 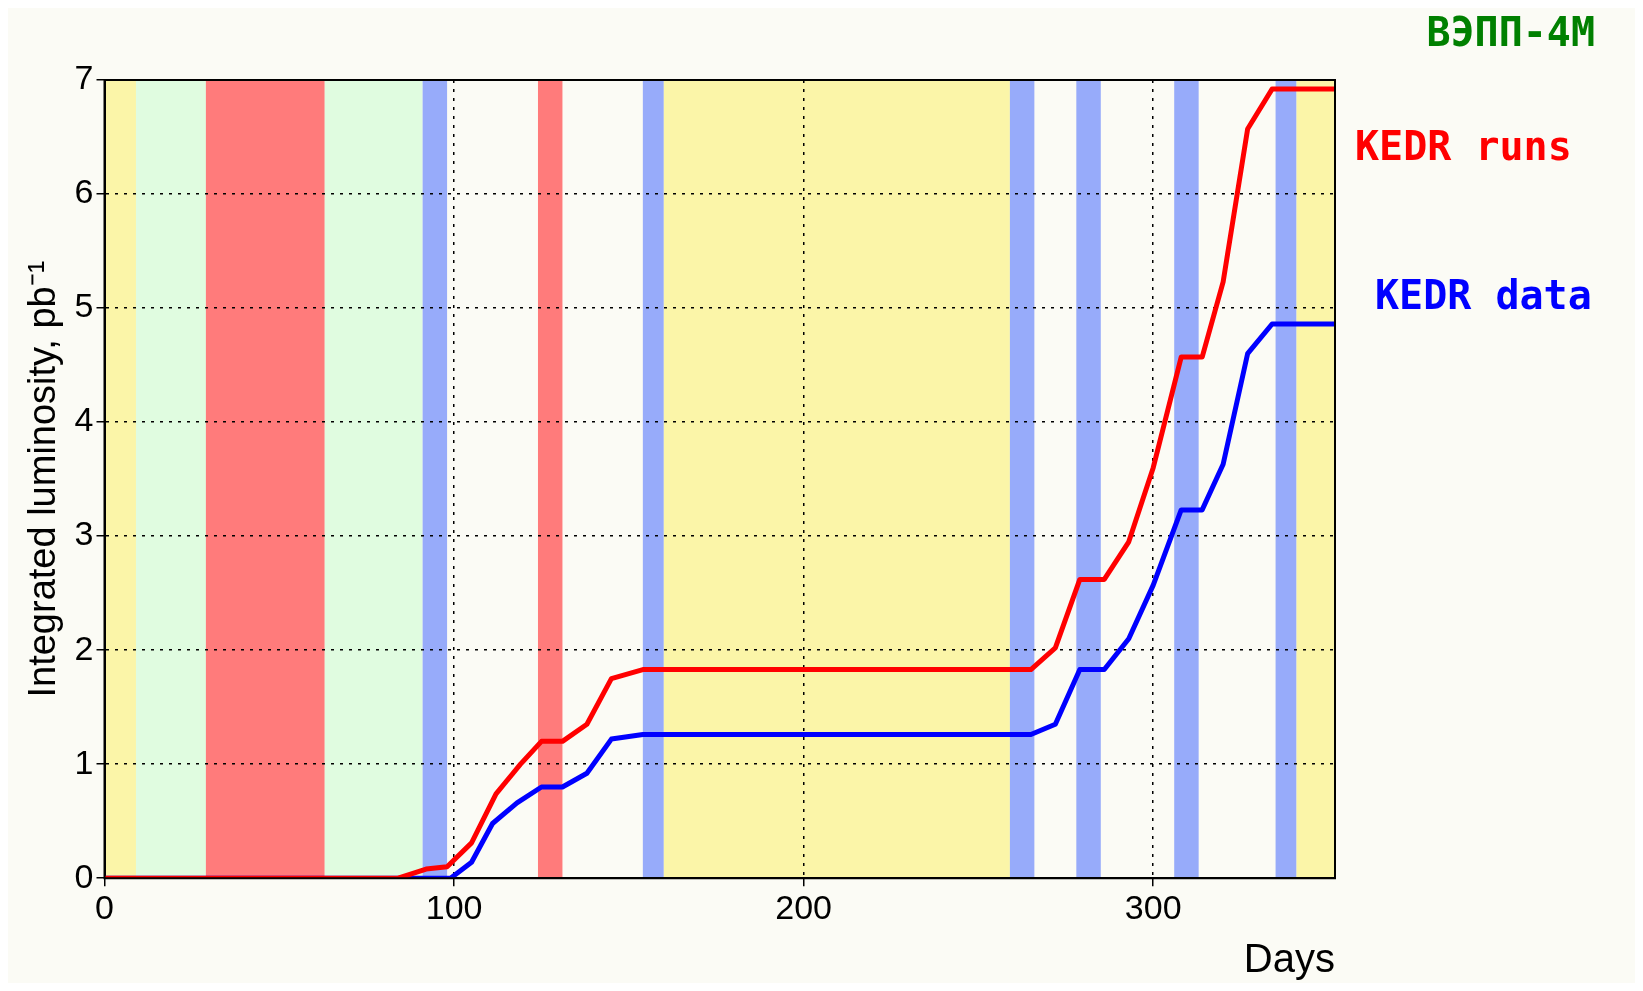 What do you see at coordinates (84, 419) in the screenshot?
I see `y-tick-label: 4` at bounding box center [84, 419].